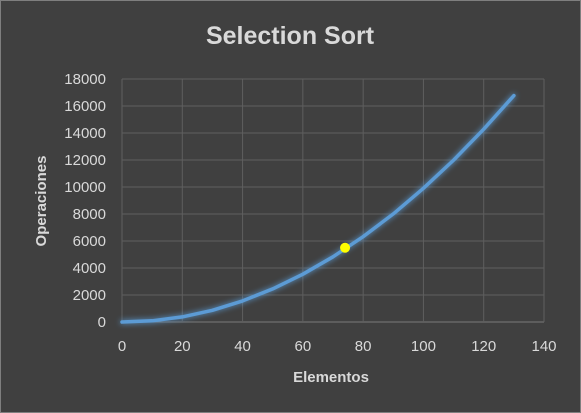  Describe the element at coordinates (543, 346) in the screenshot. I see `x-tick-label: 140` at that location.